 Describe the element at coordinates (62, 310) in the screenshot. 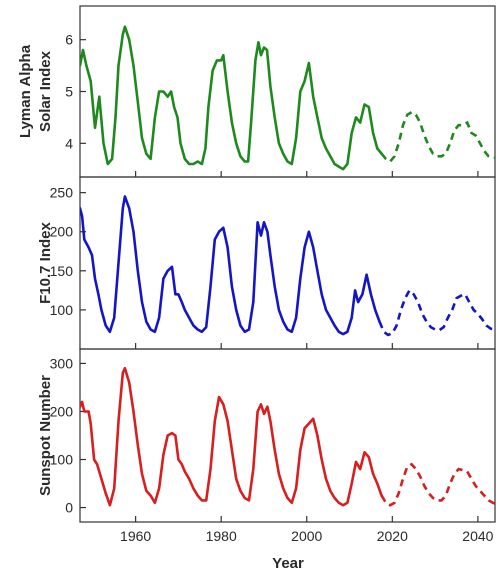

I see `y-tick-label-f107: 100` at that location.